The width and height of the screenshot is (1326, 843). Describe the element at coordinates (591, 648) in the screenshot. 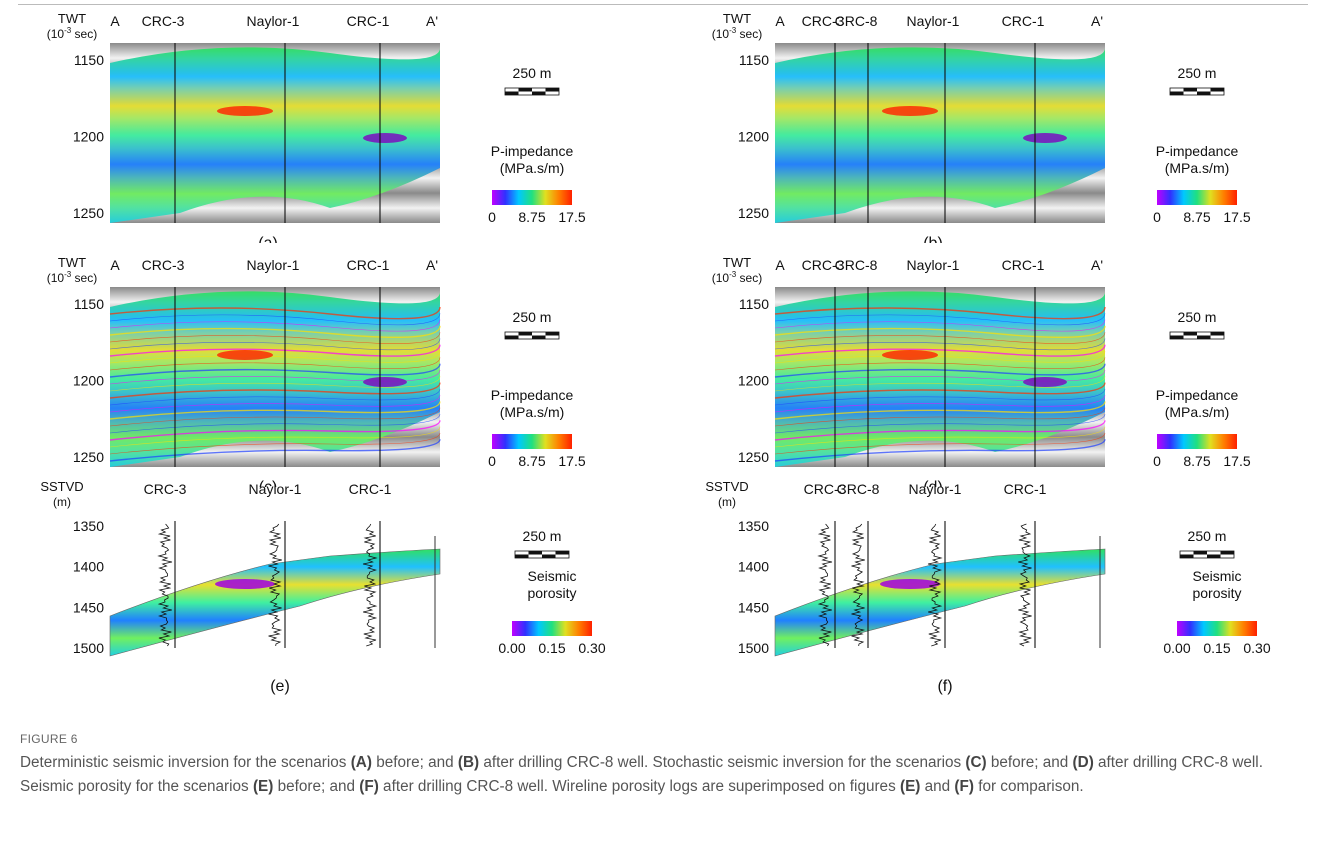

I see `colorbar-tick: 0.30` at that location.